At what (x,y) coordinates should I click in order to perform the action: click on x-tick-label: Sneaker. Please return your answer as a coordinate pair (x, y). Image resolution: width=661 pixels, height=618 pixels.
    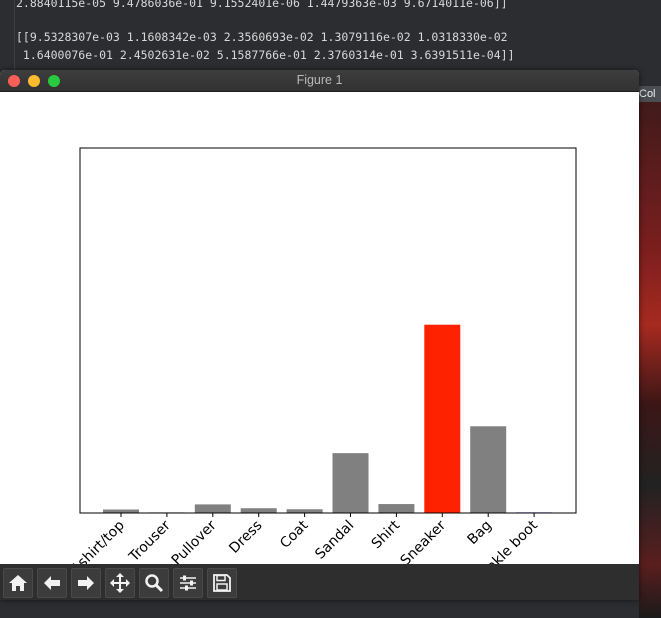
    Looking at the image, I should click on (424, 540).